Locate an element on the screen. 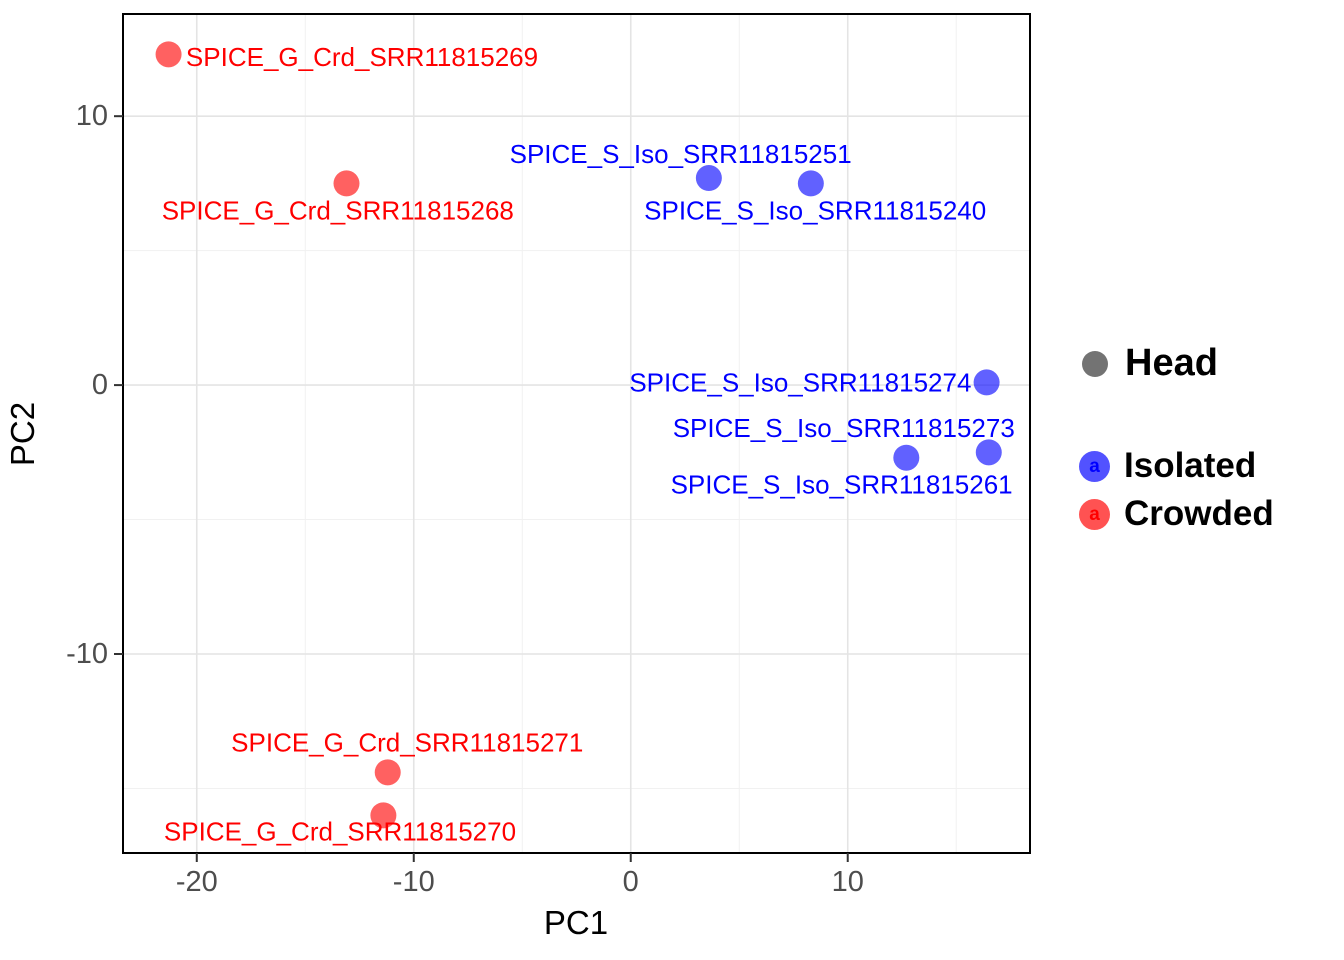 This screenshot has height=960, width=1344. head-point-icon is located at coordinates (1095, 363).